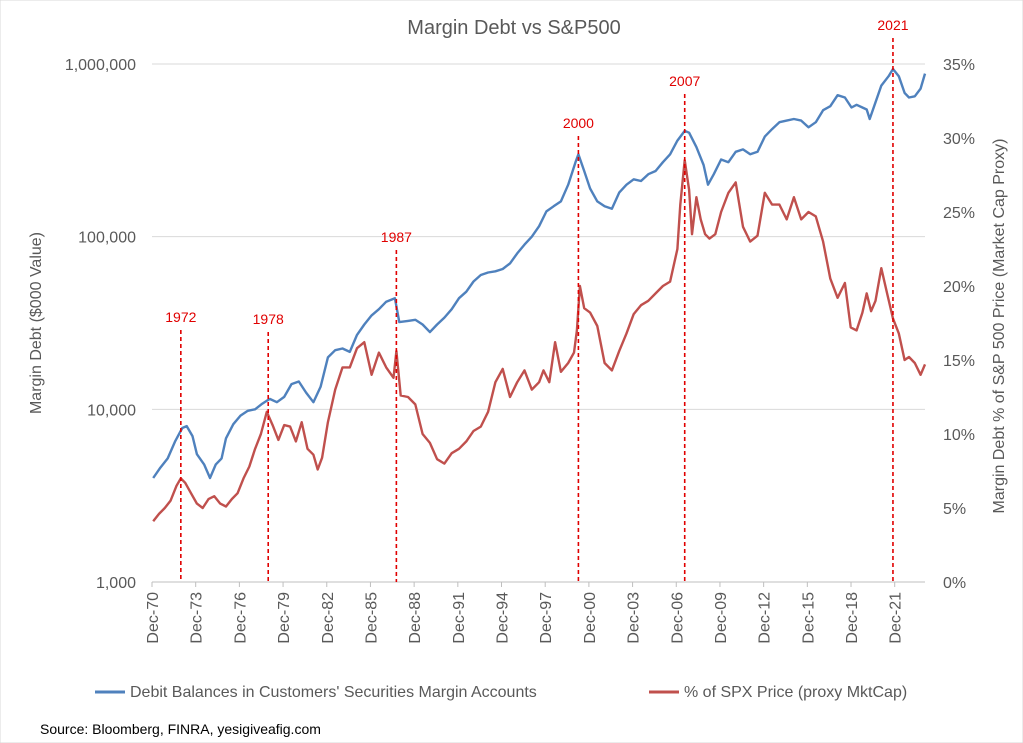 This screenshot has height=743, width=1023. What do you see at coordinates (396, 237) in the screenshot?
I see `event-label: 1987` at bounding box center [396, 237].